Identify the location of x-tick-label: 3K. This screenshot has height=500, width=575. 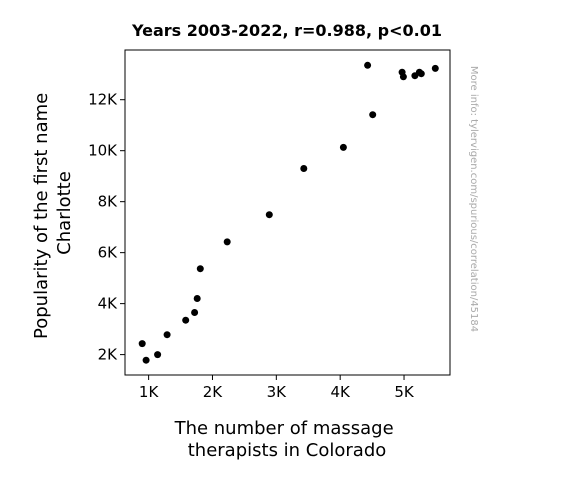
(277, 392).